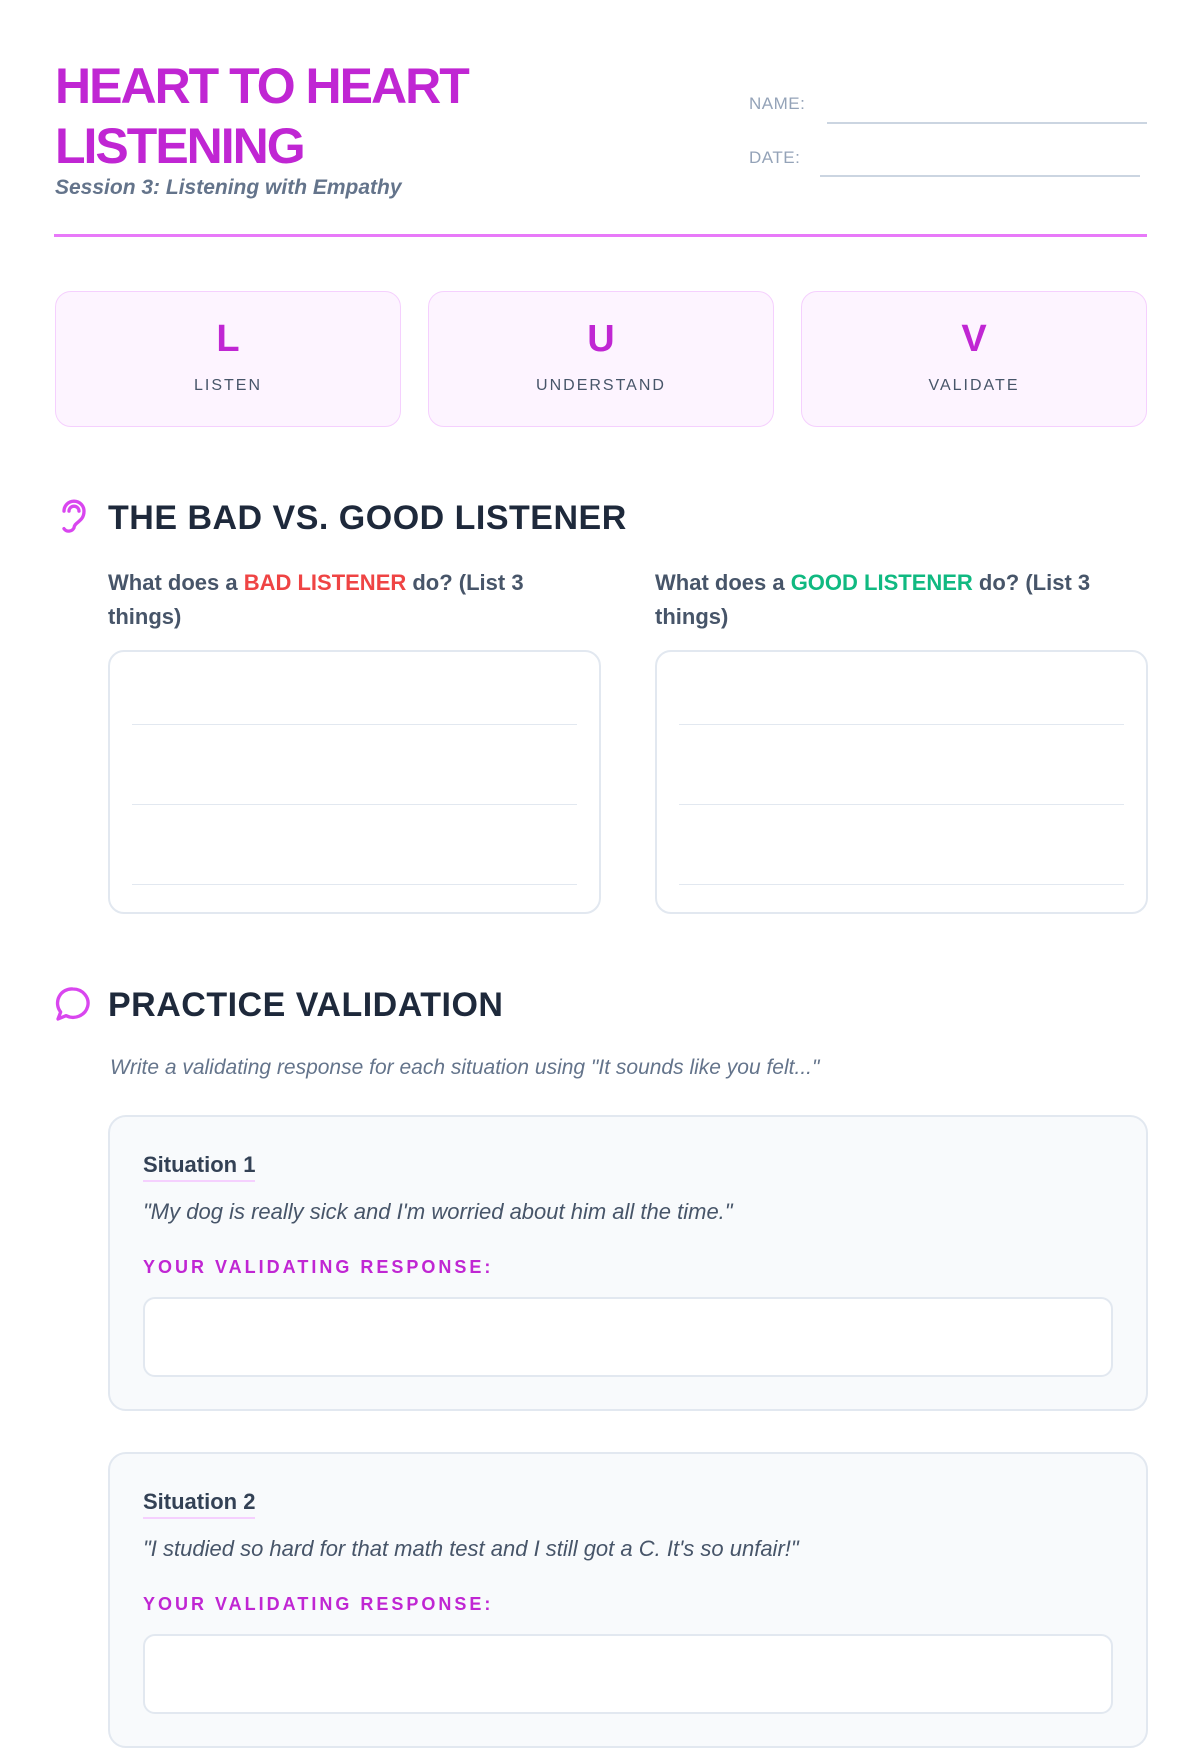 This screenshot has height=1748, width=1200. What do you see at coordinates (199, 1504) in the screenshot?
I see `situation-label: Situation 2` at bounding box center [199, 1504].